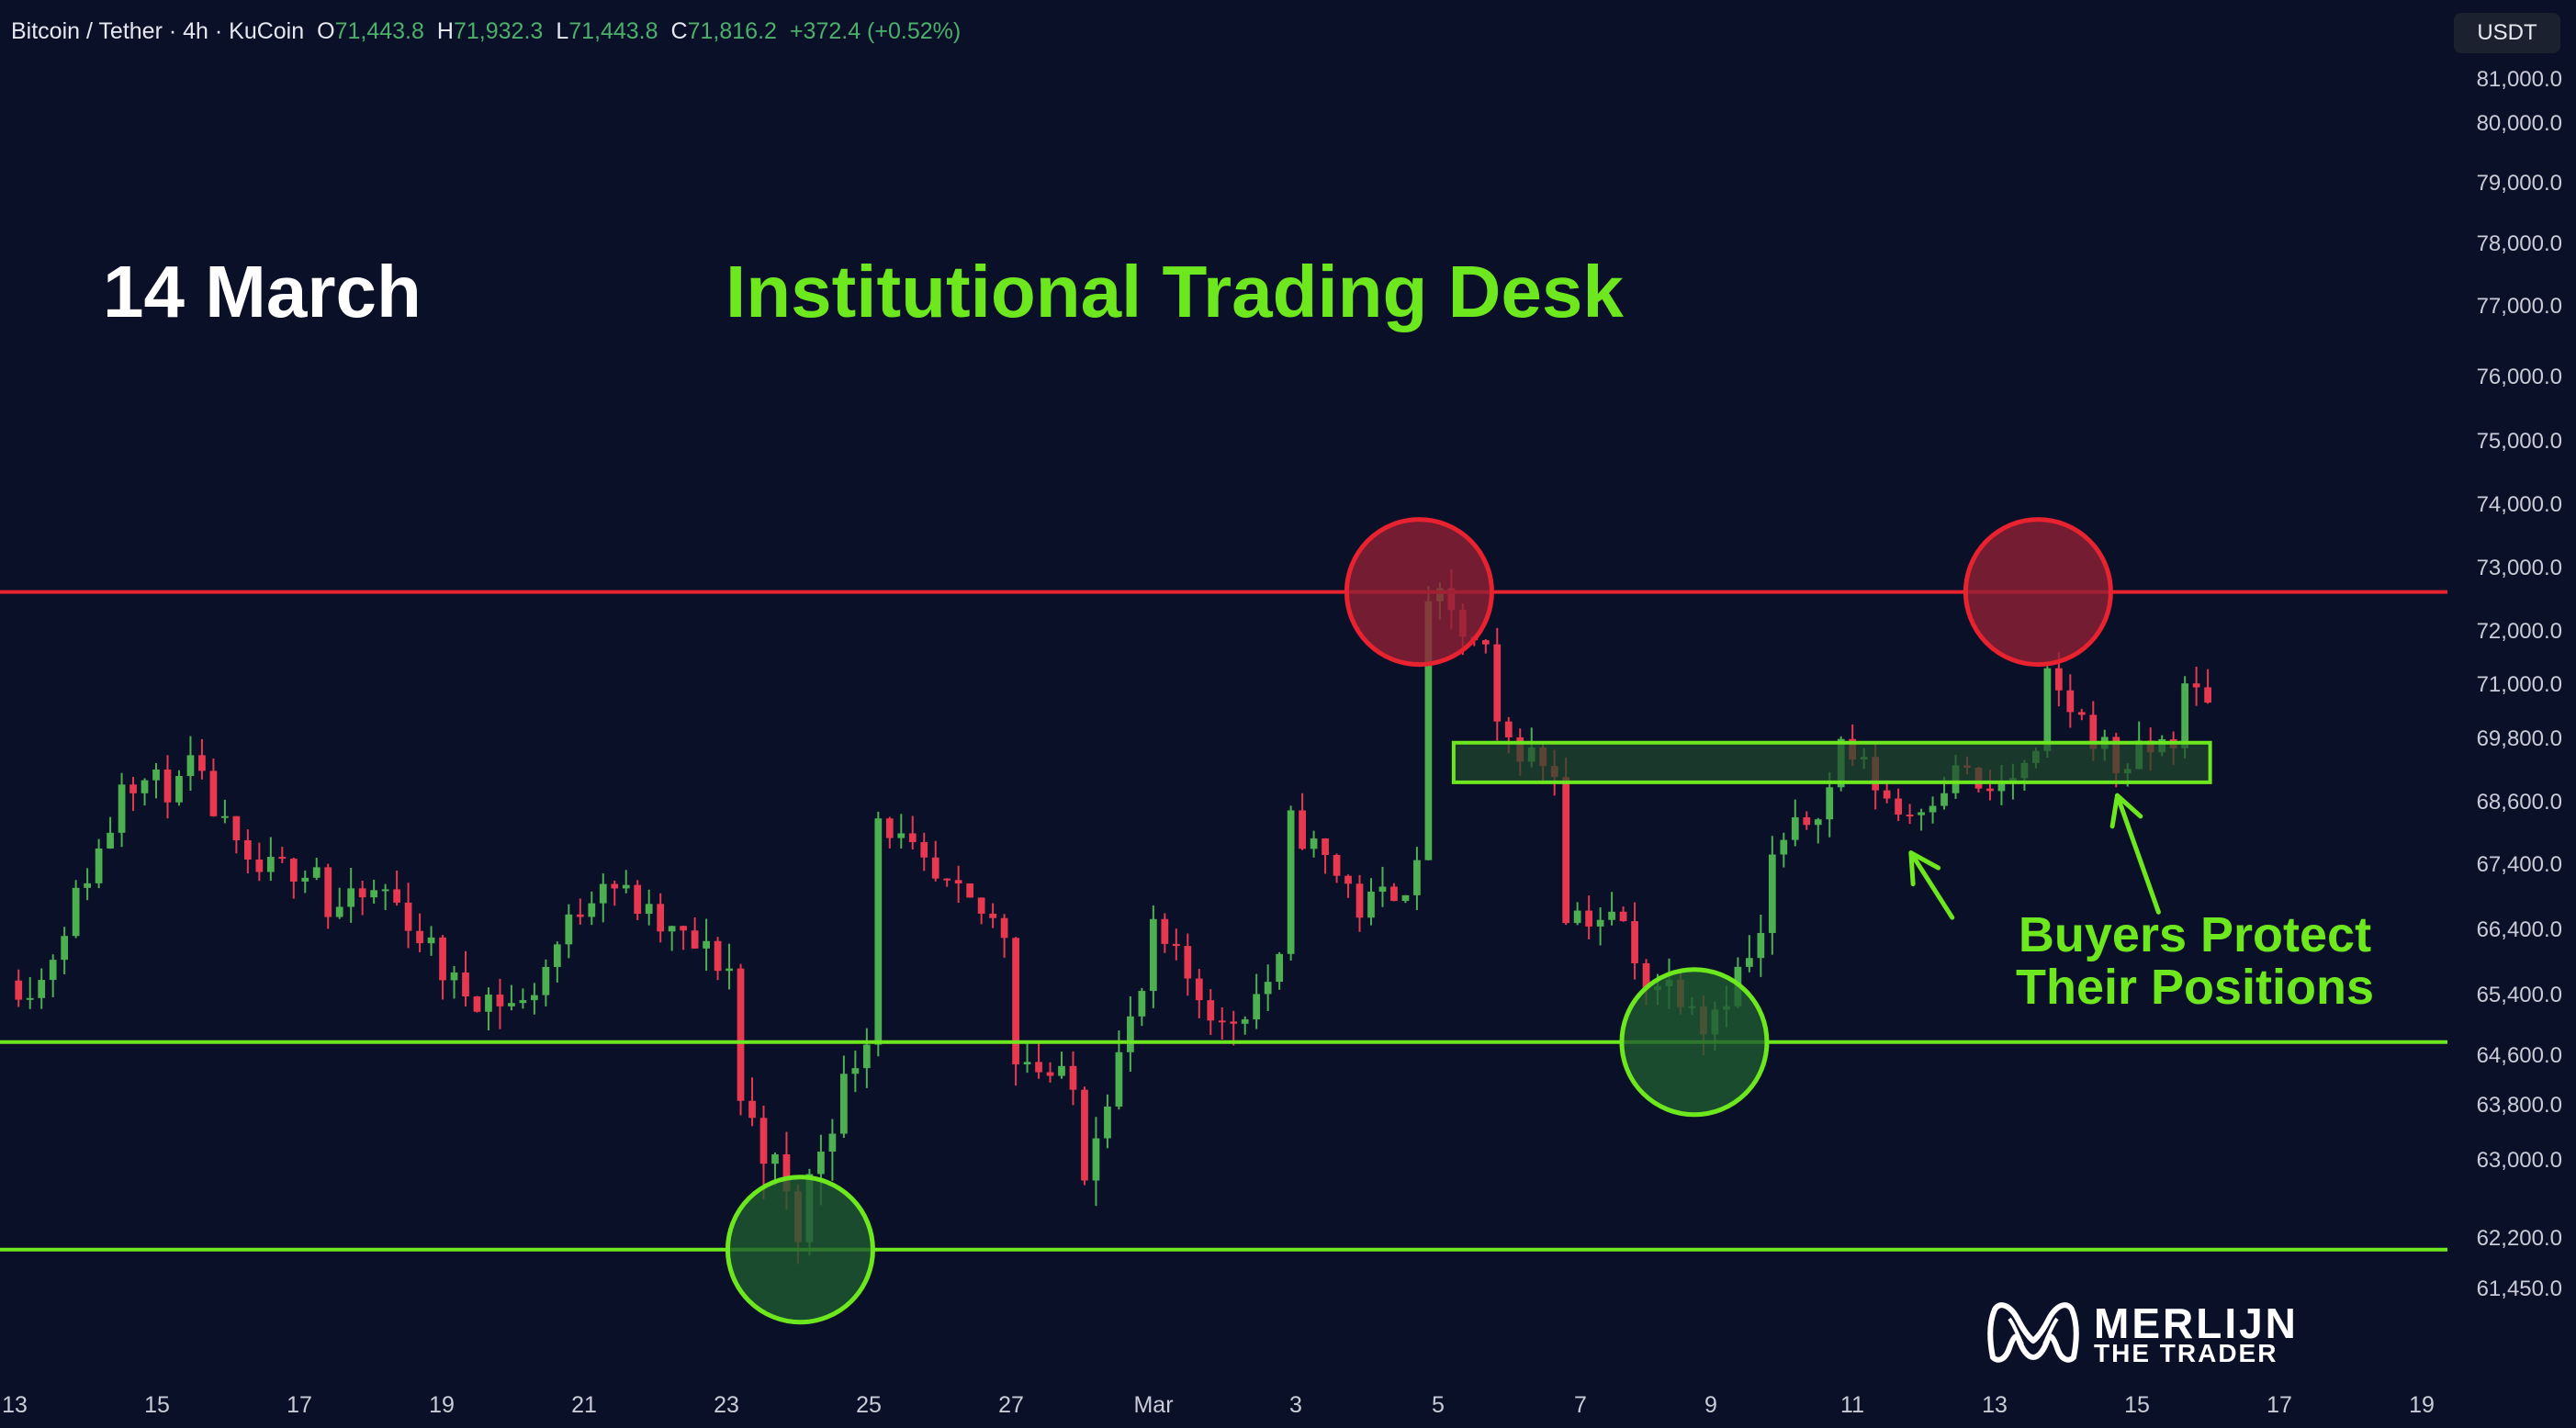  I want to click on time-tick: 11, so click(1852, 1405).